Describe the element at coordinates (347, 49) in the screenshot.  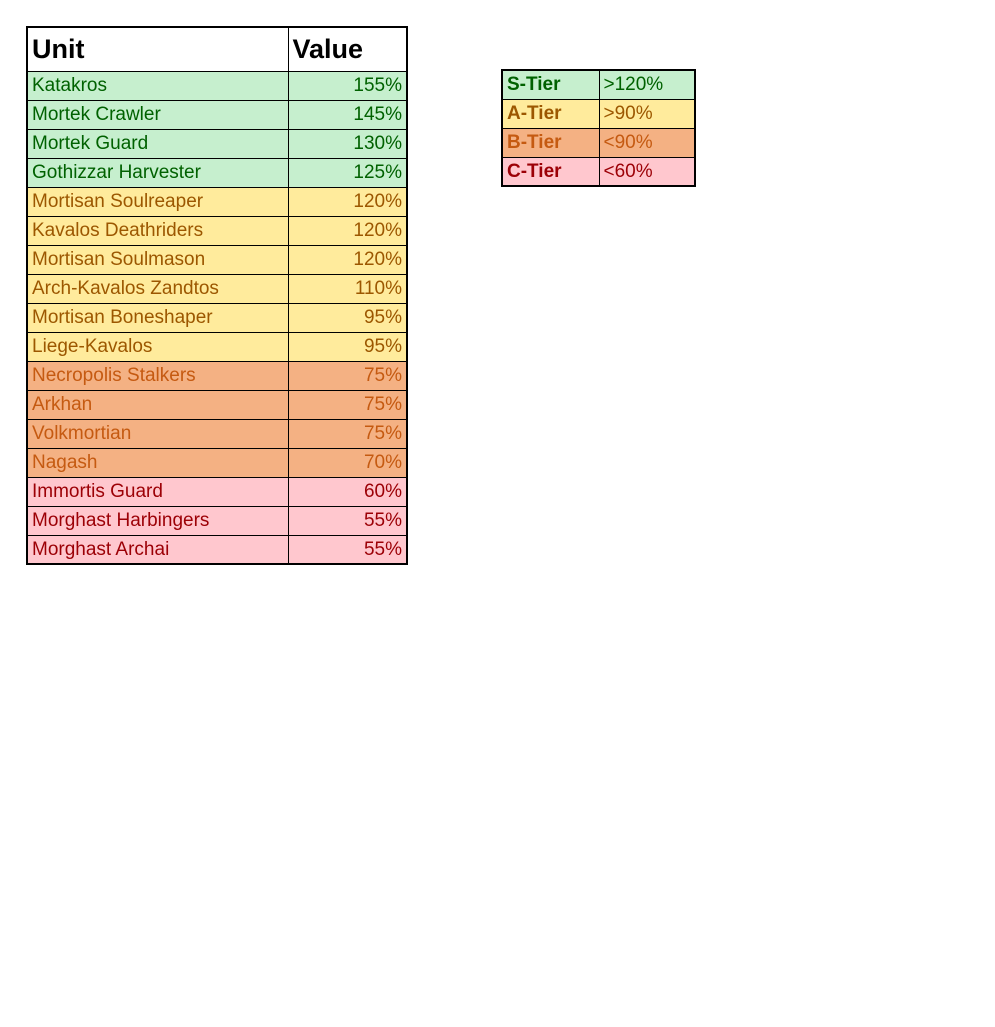
I see `value-header: Value` at that location.